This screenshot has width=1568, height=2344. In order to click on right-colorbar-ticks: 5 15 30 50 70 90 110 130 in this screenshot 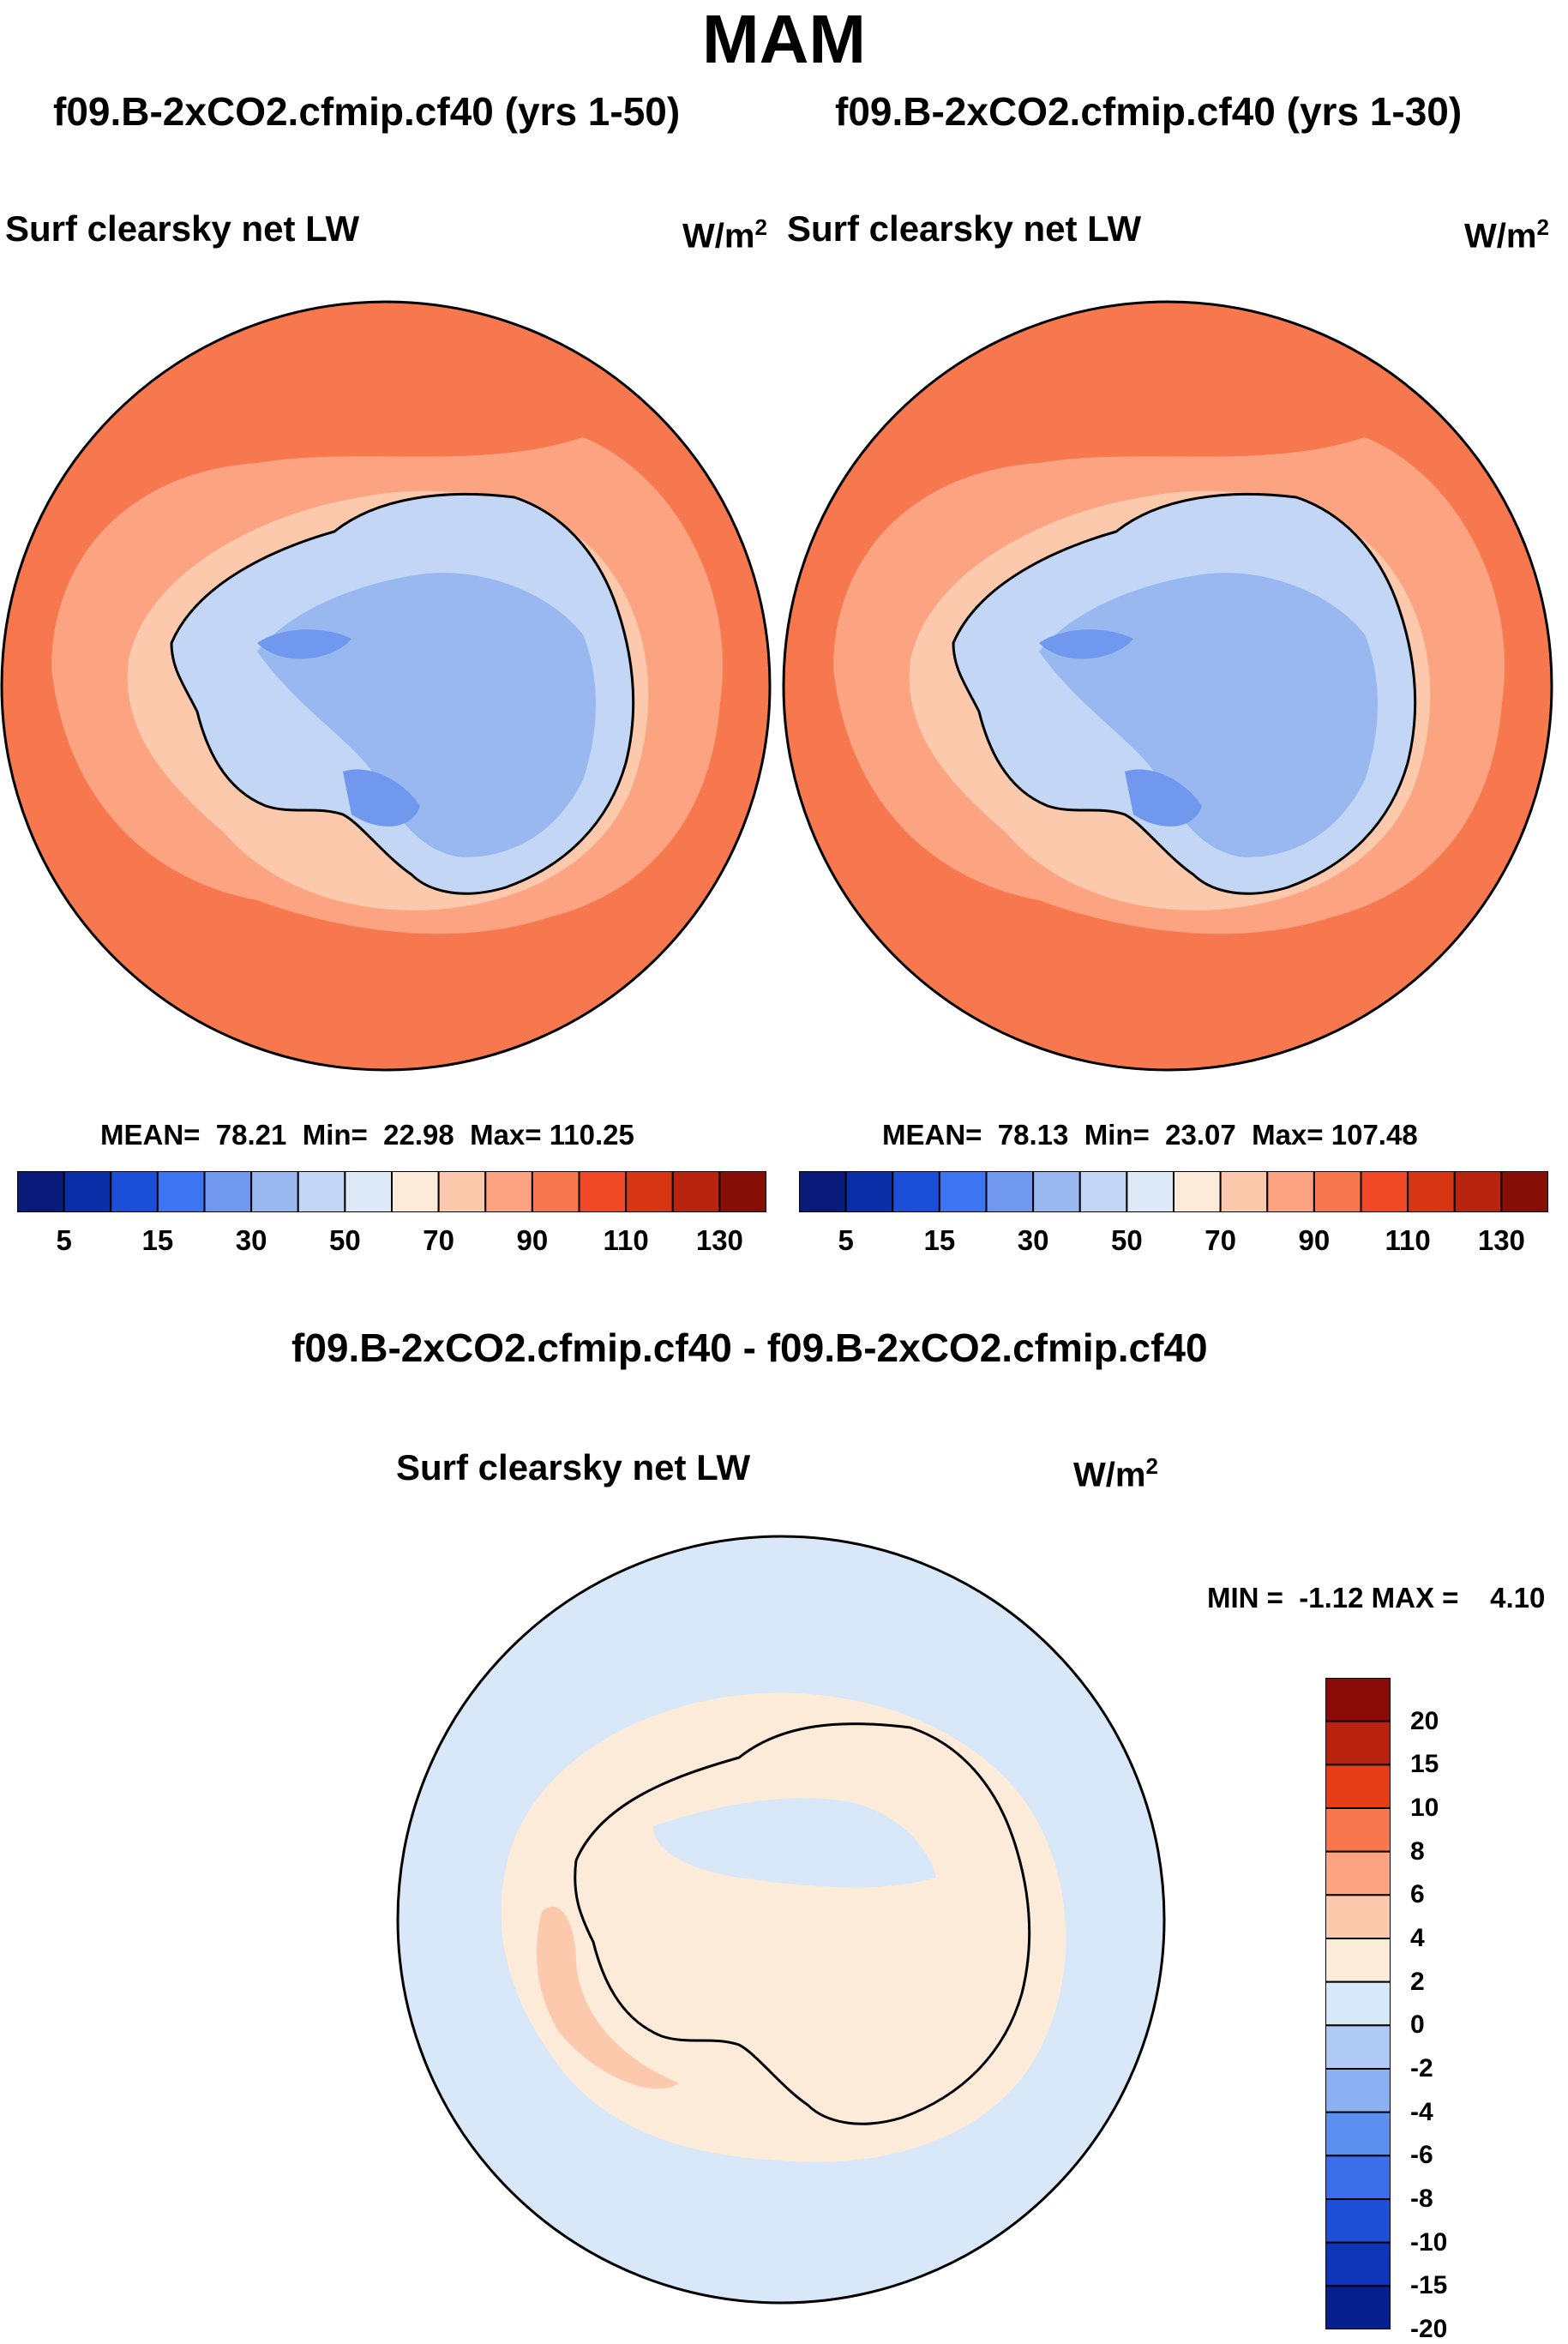, I will do `click(1173, 1241)`.